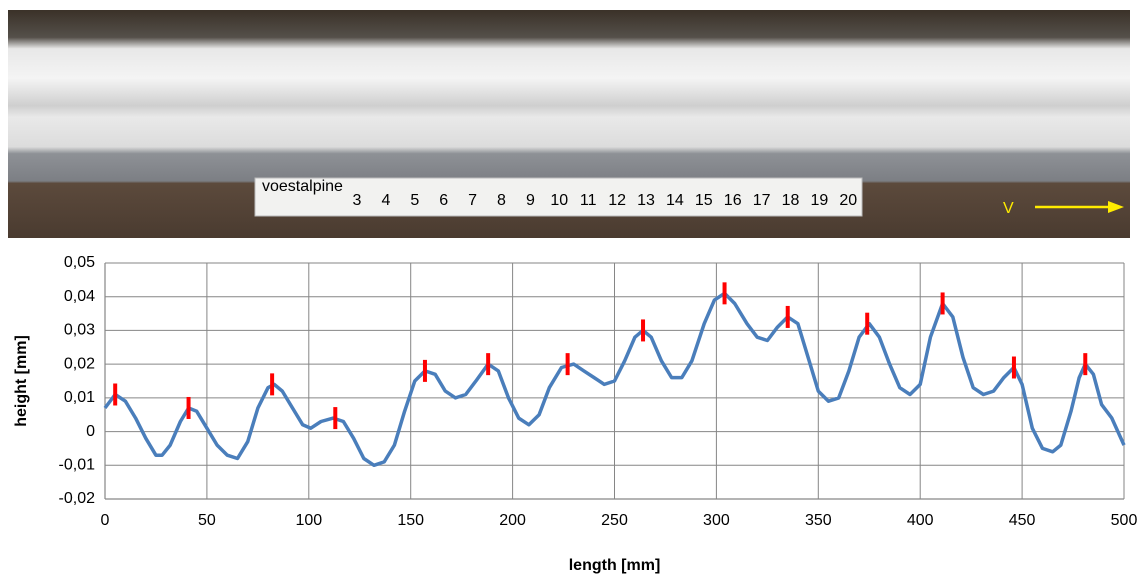  Describe the element at coordinates (818, 520) in the screenshot. I see `x-tick-label: 350` at that location.